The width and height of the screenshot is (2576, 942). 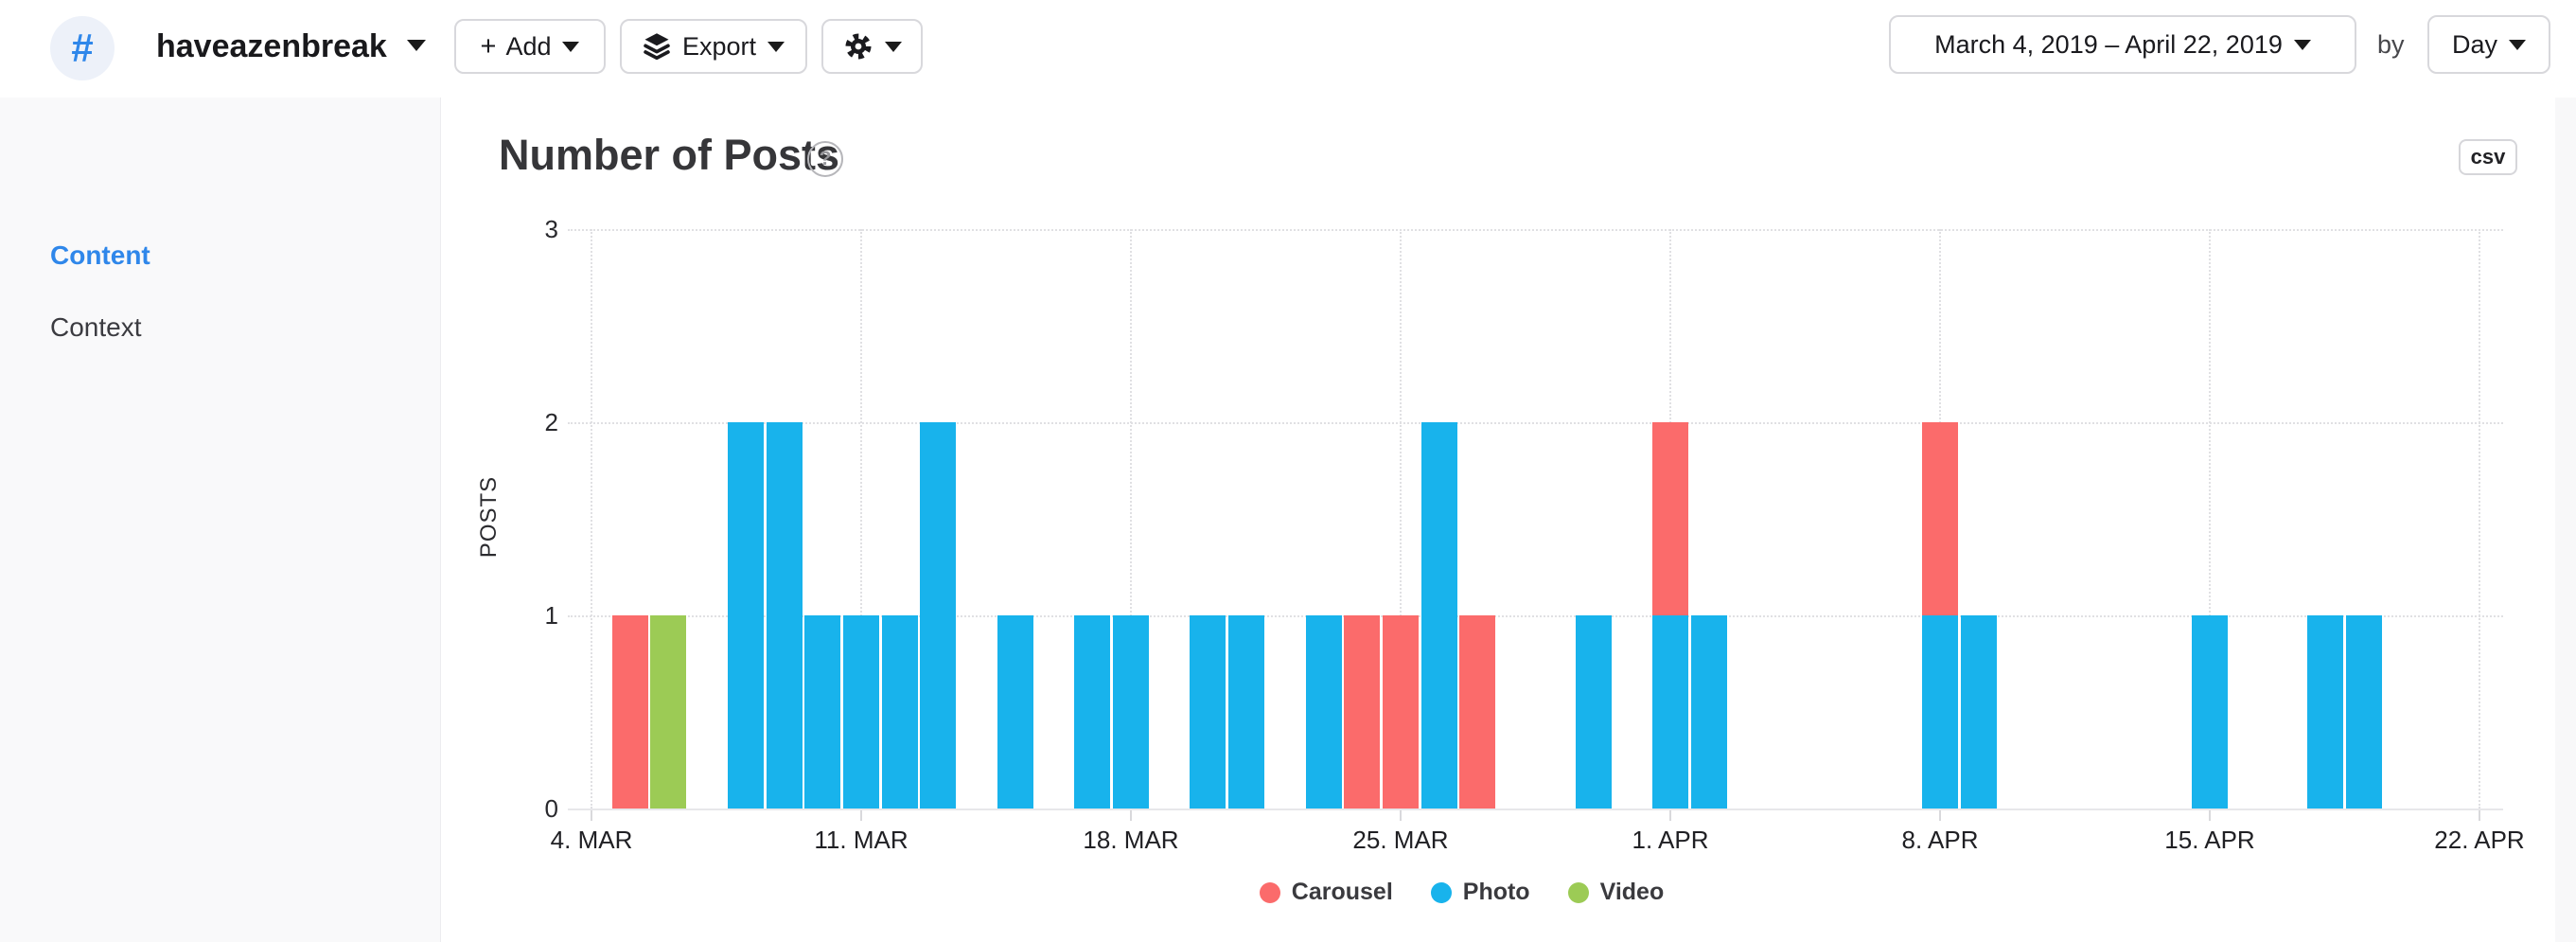 I want to click on y-axis-labels: 0 1 2 3, so click(x=533, y=519).